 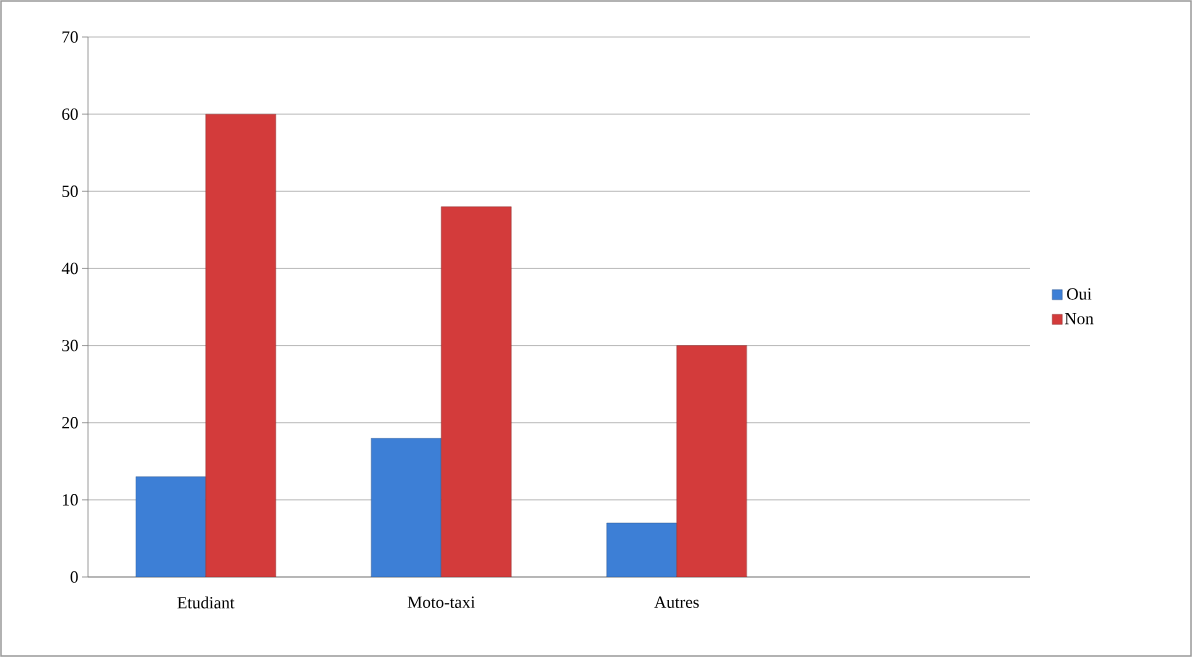 I want to click on y-tick-label: 60, so click(x=70, y=114).